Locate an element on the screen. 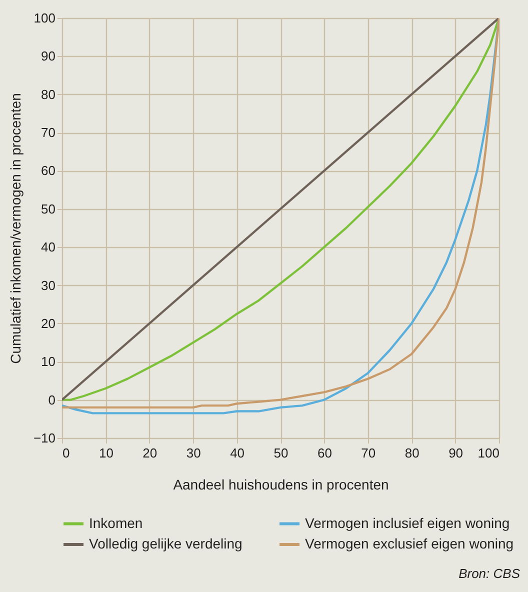 The width and height of the screenshot is (528, 592). x-tick-label: 30 is located at coordinates (193, 453).